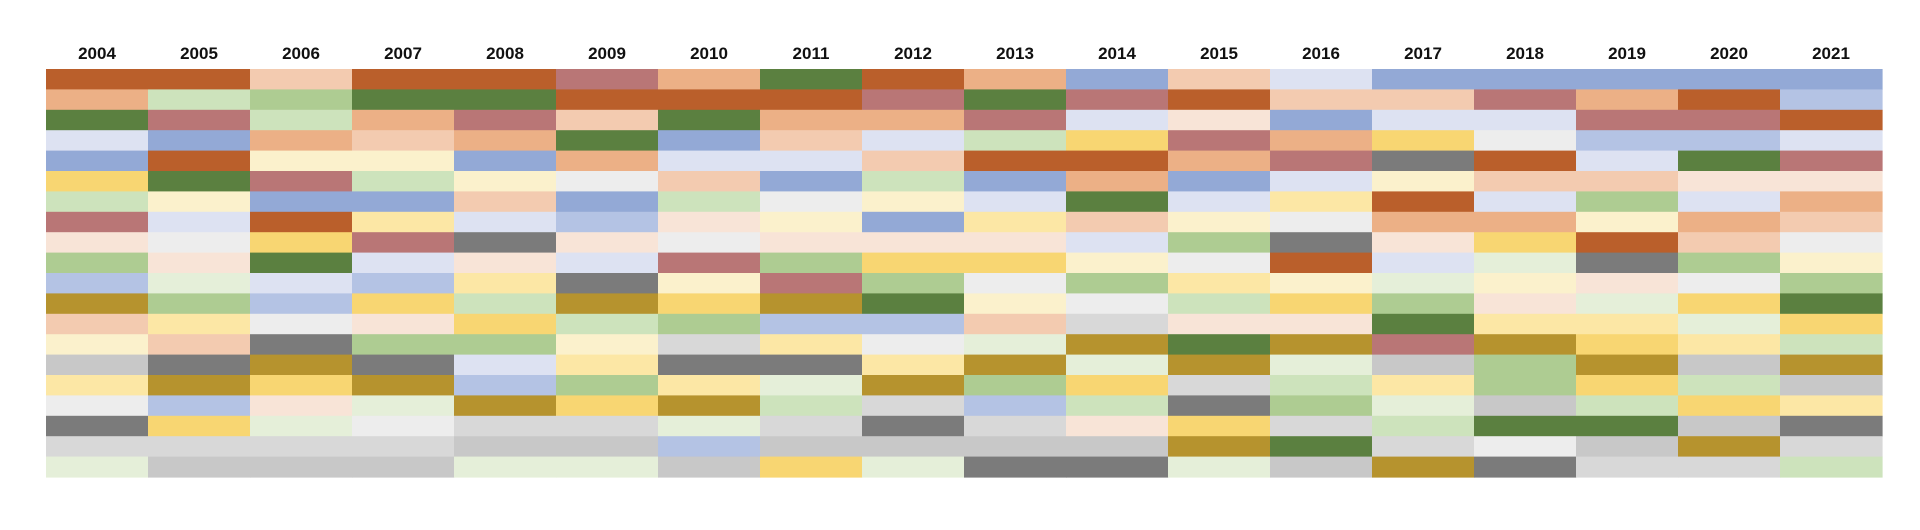 Image resolution: width=1920 pixels, height=530 pixels. Describe the element at coordinates (1525, 53) in the screenshot. I see `year-label-2018: 2018` at that location.